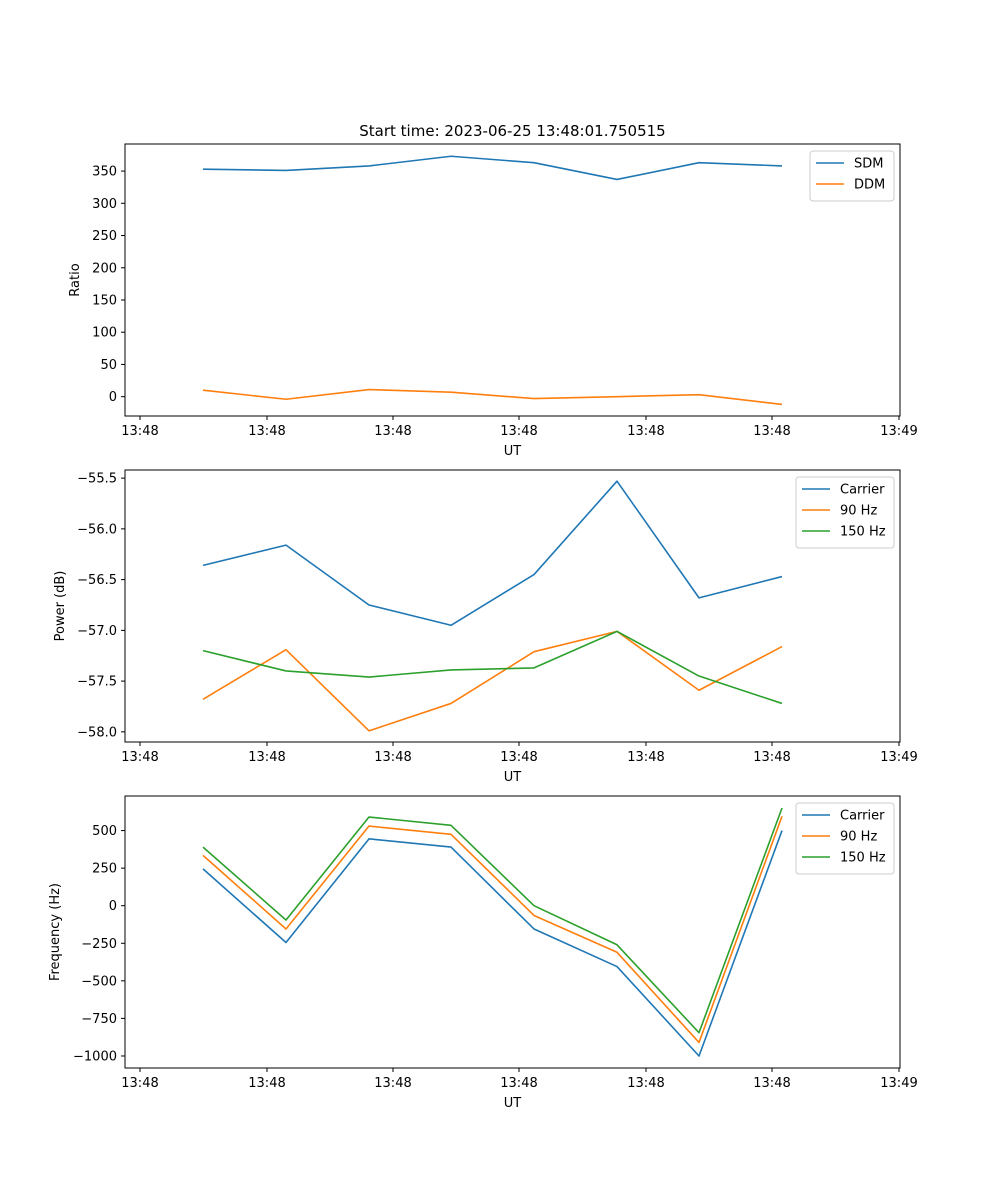 Image resolution: width=1000 pixels, height=1200 pixels. Describe the element at coordinates (97, 631) in the screenshot. I see `y-tick-label: −57.0` at that location.